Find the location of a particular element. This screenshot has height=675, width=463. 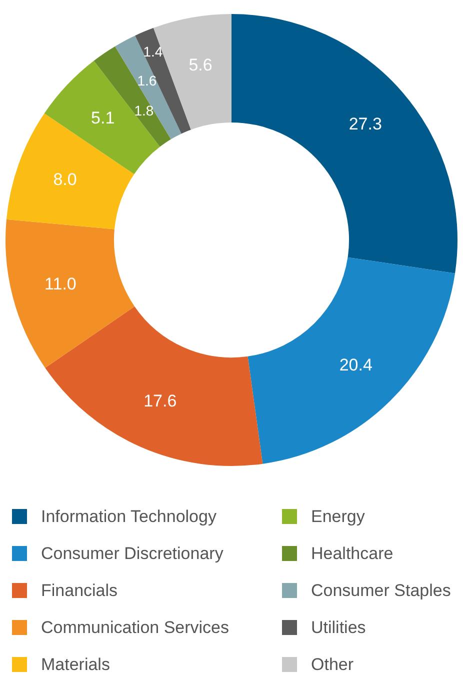

data-label: 27.3 is located at coordinates (365, 124).